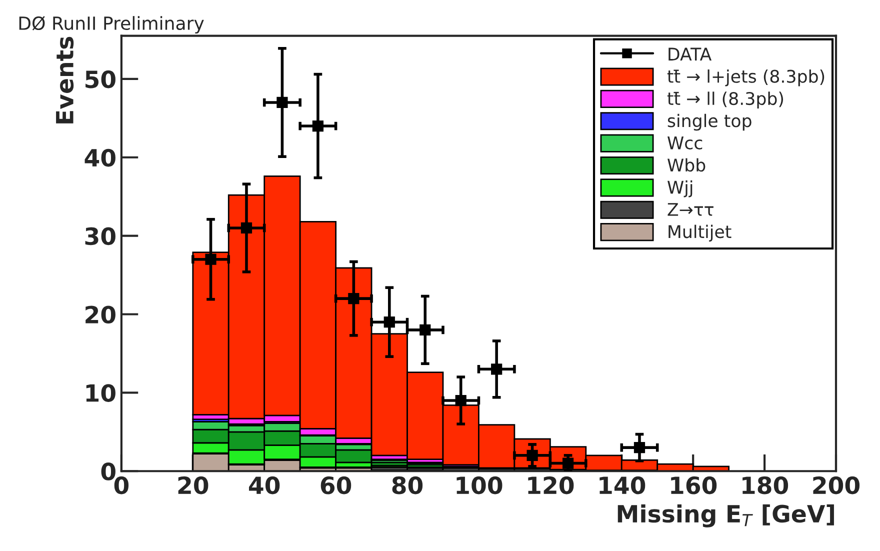  I want to click on x-tick-label: 40, so click(264, 485).